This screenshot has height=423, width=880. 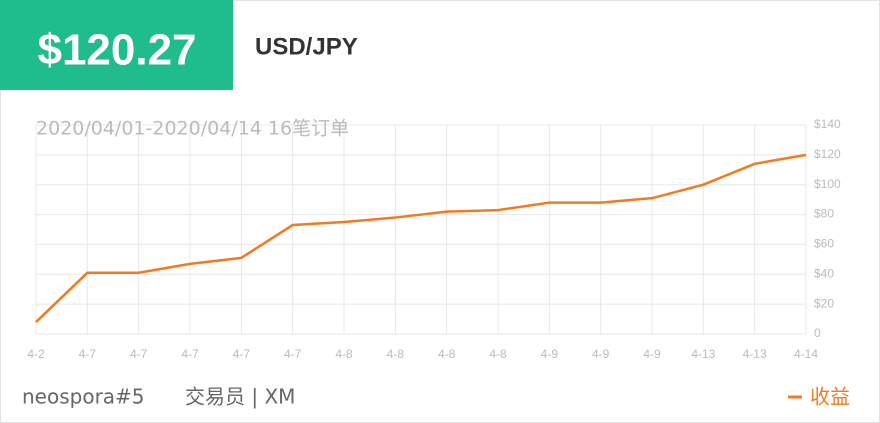 I want to click on x-tick-label: 4-2, so click(x=36, y=354).